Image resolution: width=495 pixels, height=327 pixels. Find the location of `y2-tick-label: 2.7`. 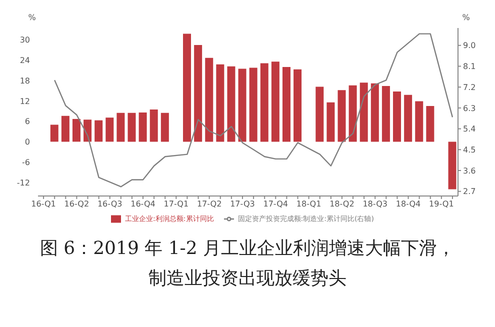

y2-tick-label: 2.7 is located at coordinates (469, 191).